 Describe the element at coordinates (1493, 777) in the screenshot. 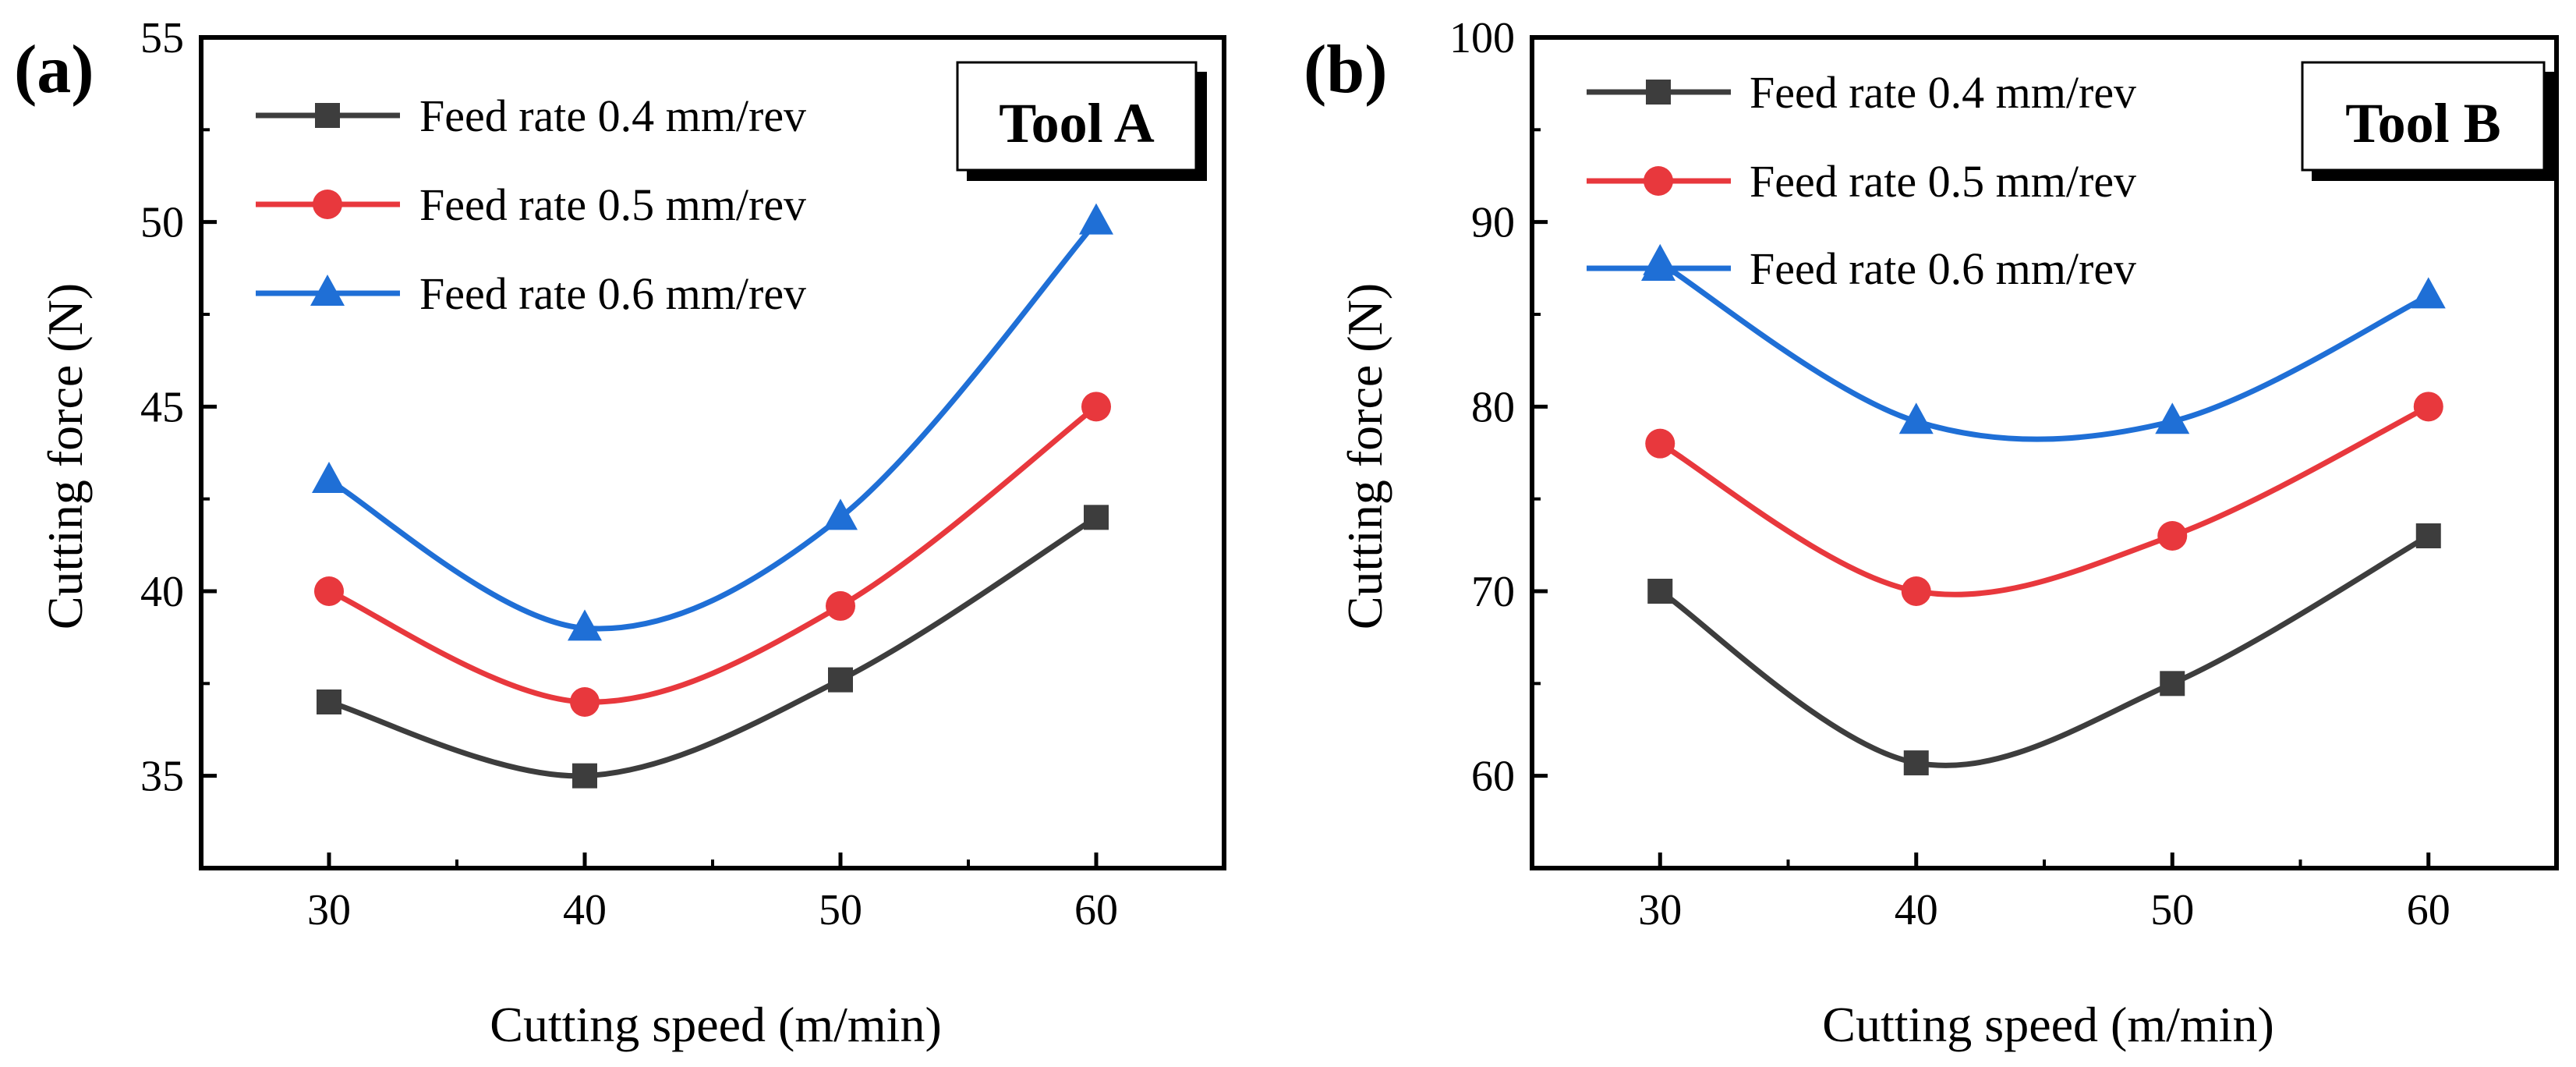

I see `y-tick-label: 60` at that location.